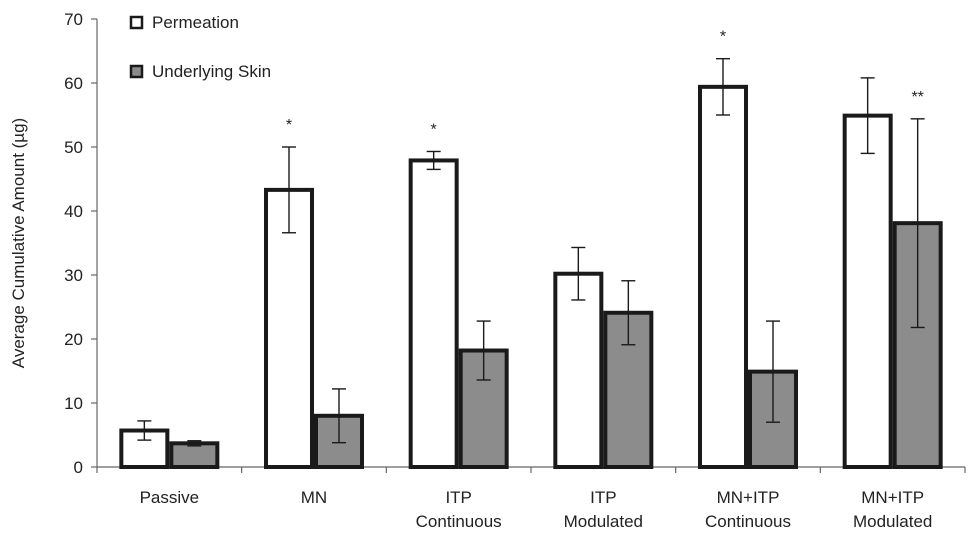  Describe the element at coordinates (73, 83) in the screenshot. I see `y-tick-label: 60` at that location.